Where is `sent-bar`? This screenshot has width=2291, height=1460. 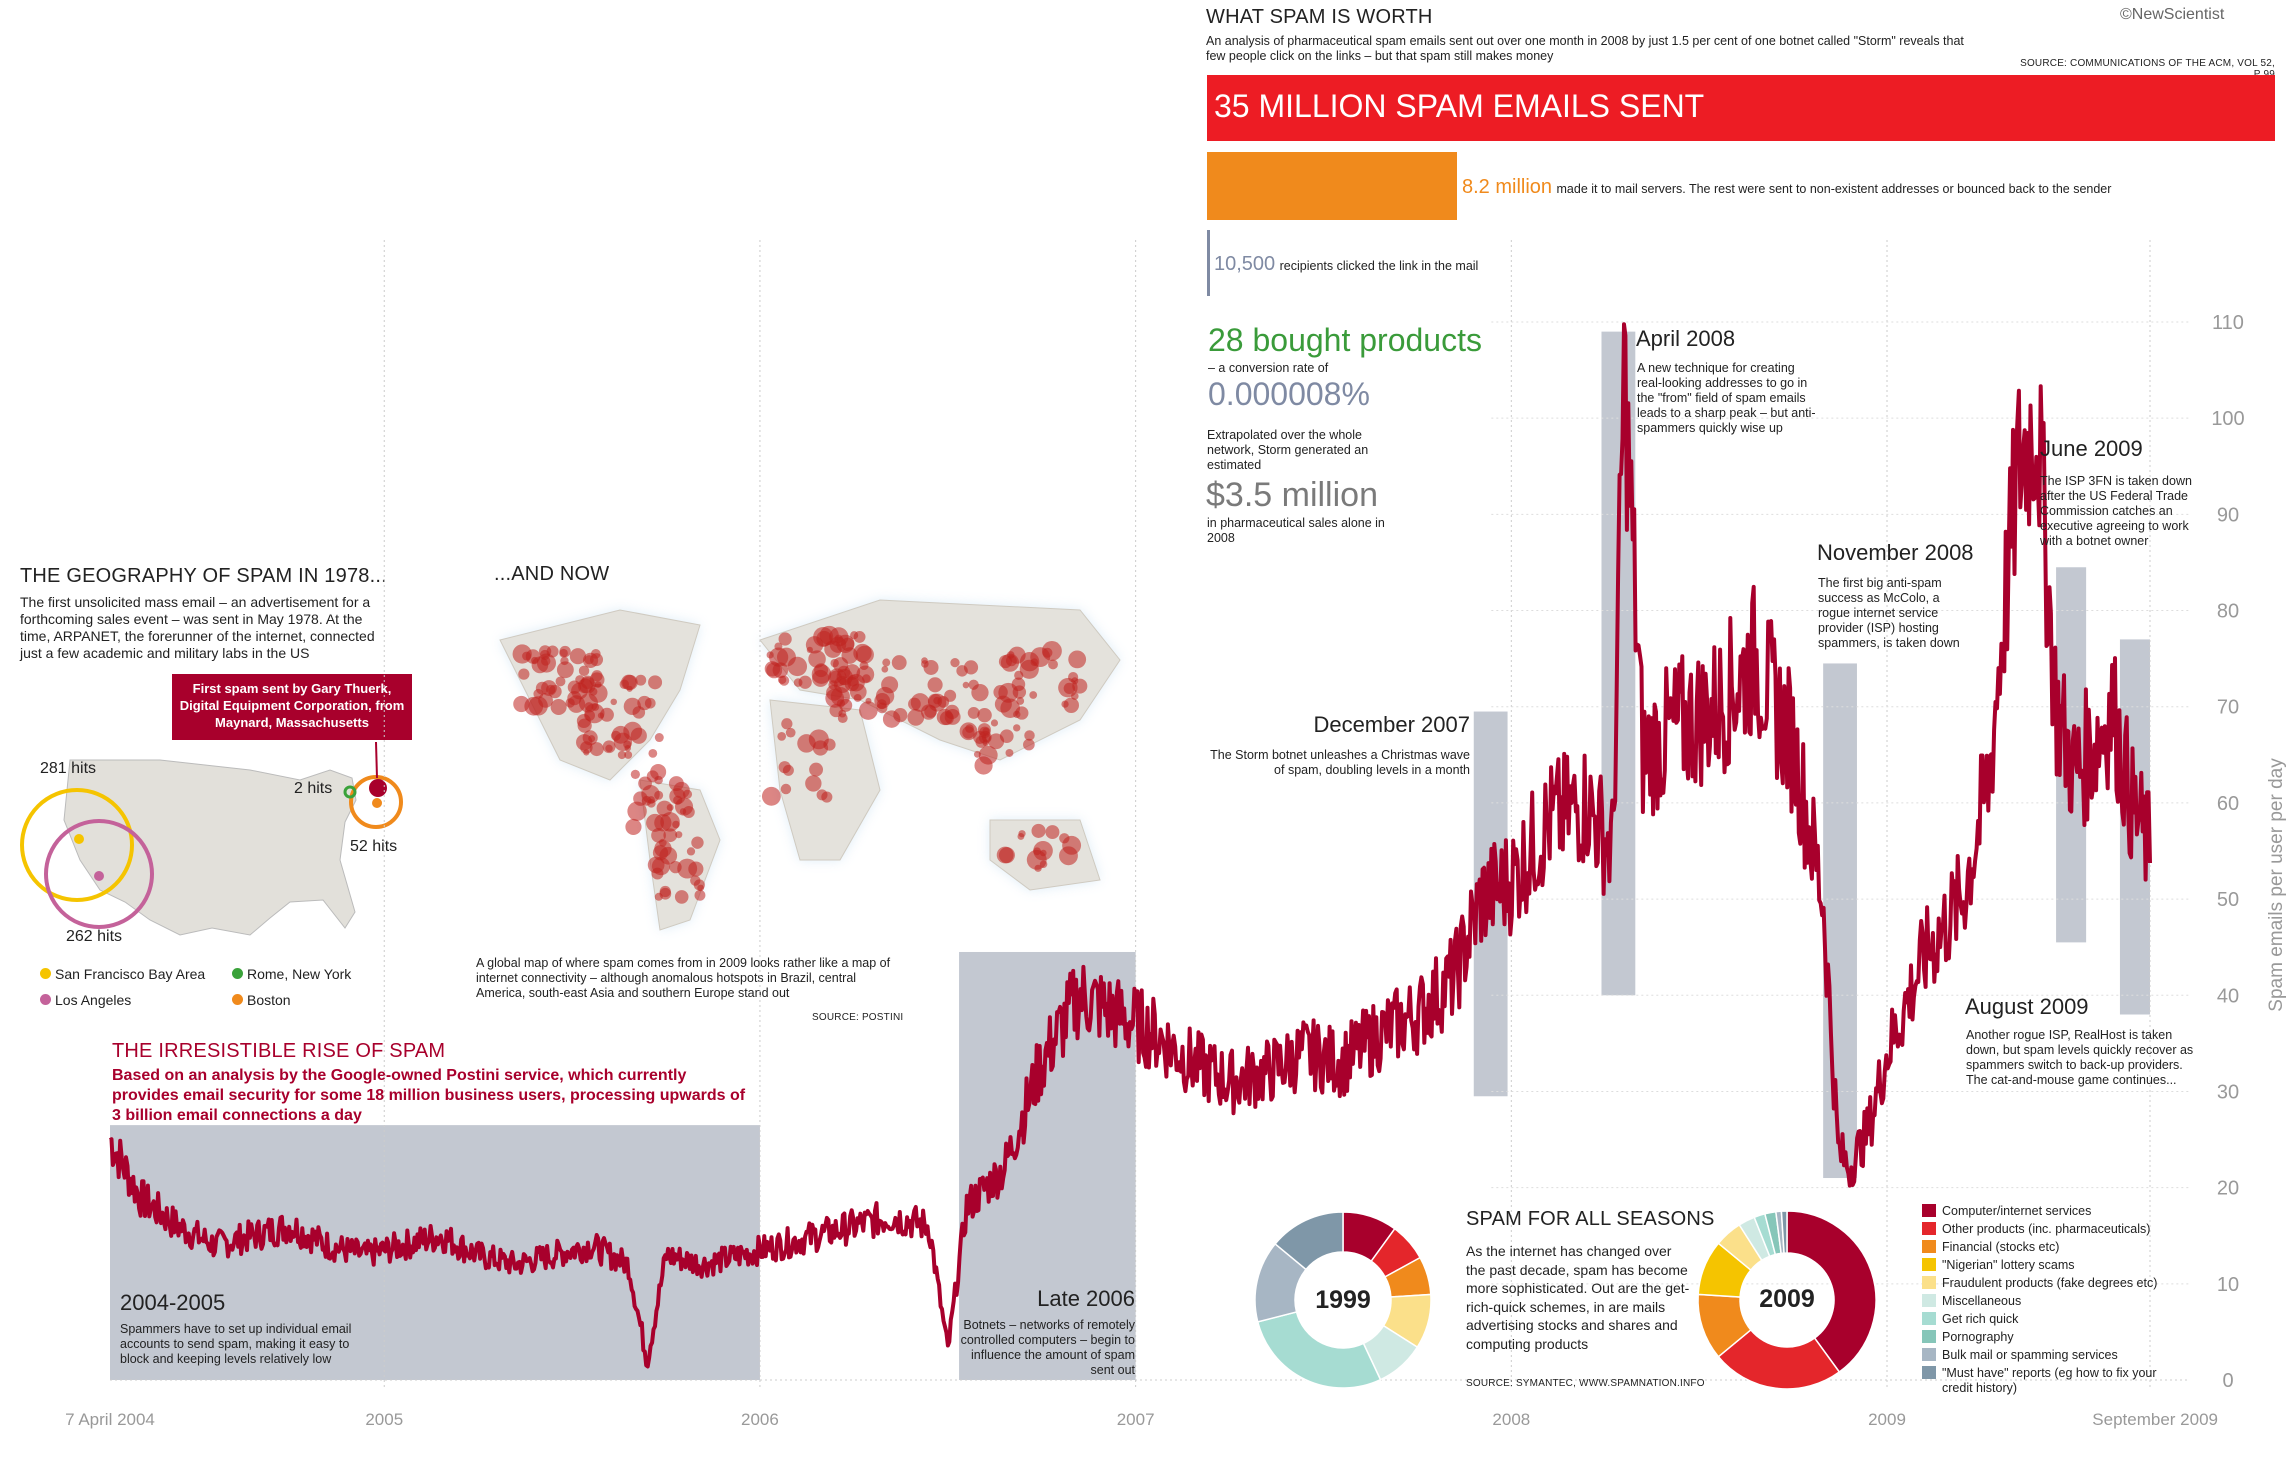
sent-bar is located at coordinates (1741, 108).